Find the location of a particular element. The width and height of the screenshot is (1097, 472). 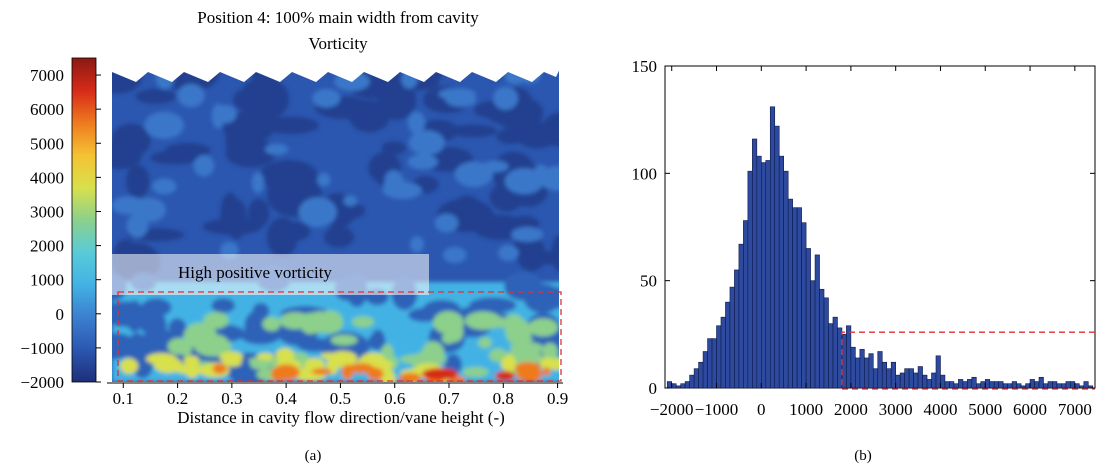

y-tick-label-b: 0 is located at coordinates (653, 388).